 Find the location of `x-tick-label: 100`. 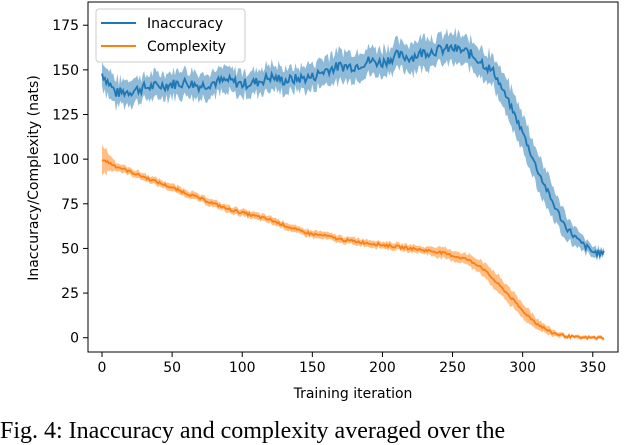

x-tick-label: 100 is located at coordinates (242, 368).